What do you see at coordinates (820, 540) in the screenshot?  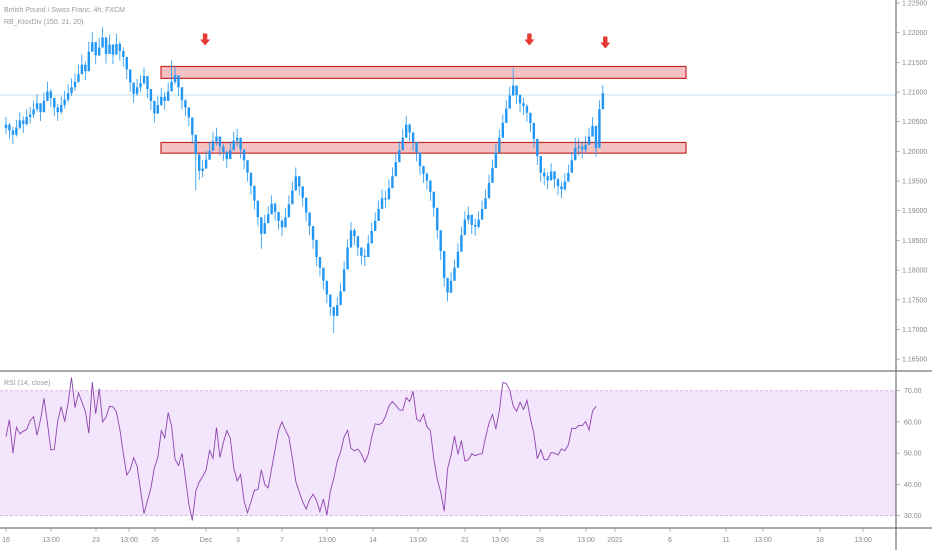 I see `time-tick-label: 18` at bounding box center [820, 540].